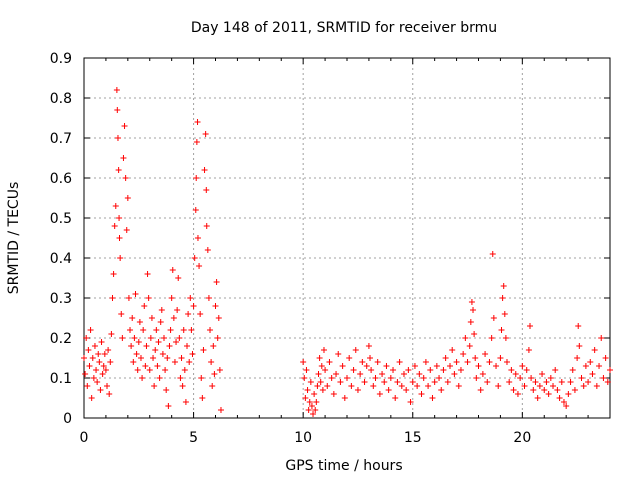  I want to click on x-axis-label: GPS time / hours, so click(343, 466).